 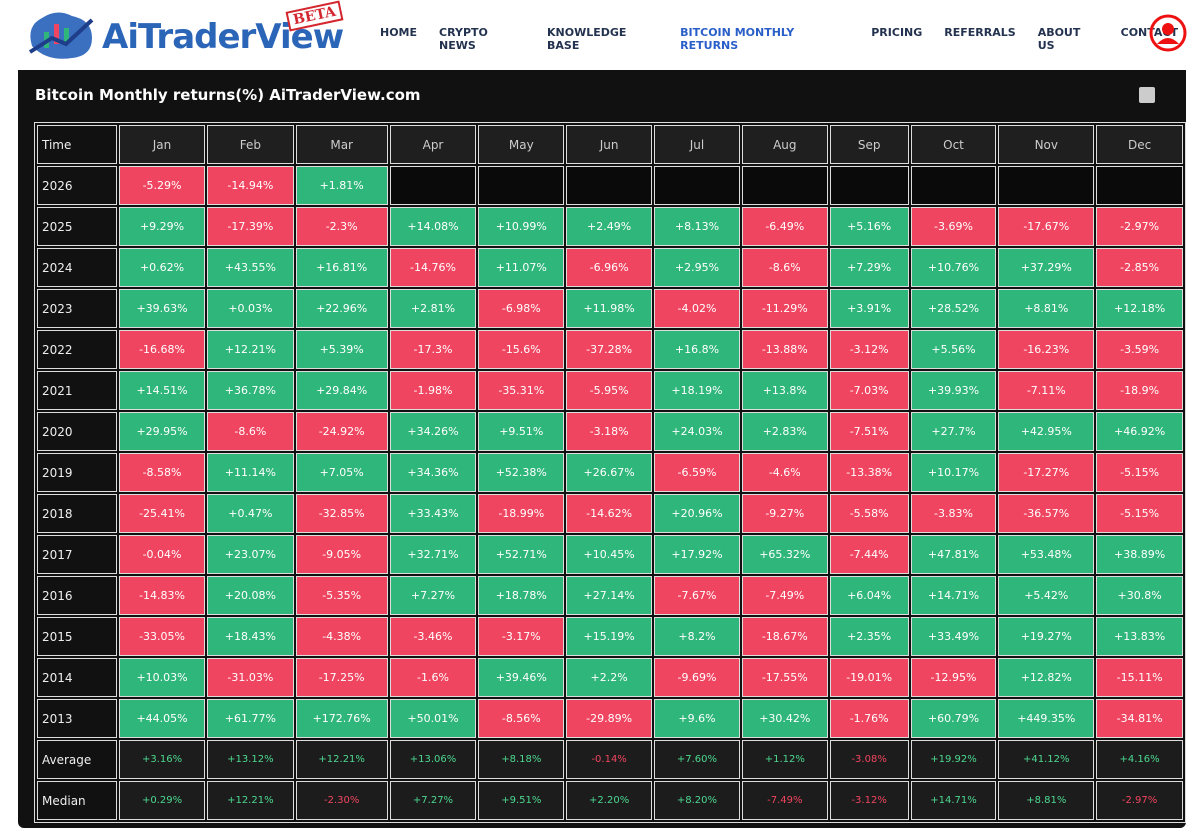 What do you see at coordinates (250, 472) in the screenshot?
I see `return-cell: +11.14%` at bounding box center [250, 472].